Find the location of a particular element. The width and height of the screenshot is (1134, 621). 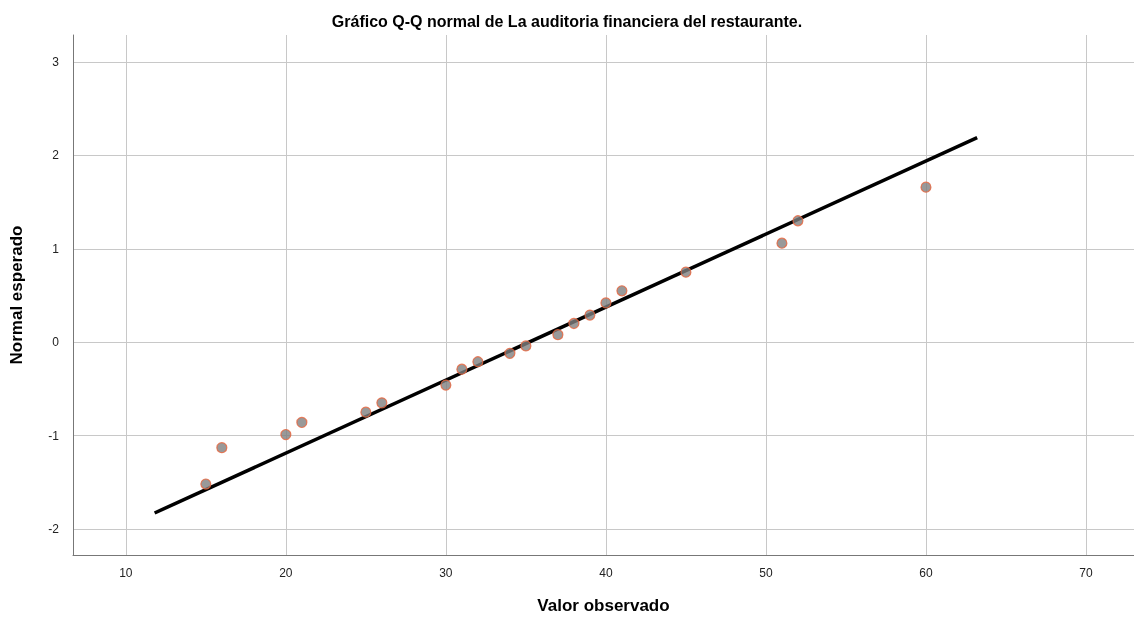

x-tick-label: 20 is located at coordinates (286, 573).